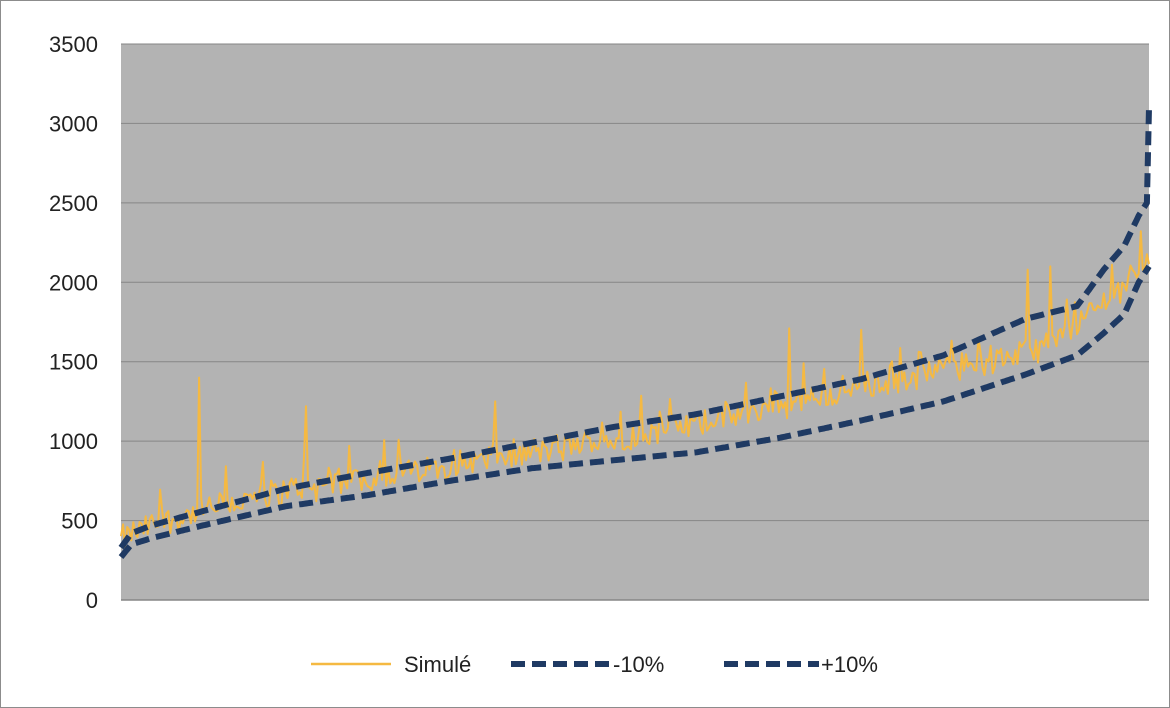 The height and width of the screenshot is (708, 1170). What do you see at coordinates (594, 664) in the screenshot?
I see `legend: Simulé -10% +10%` at bounding box center [594, 664].